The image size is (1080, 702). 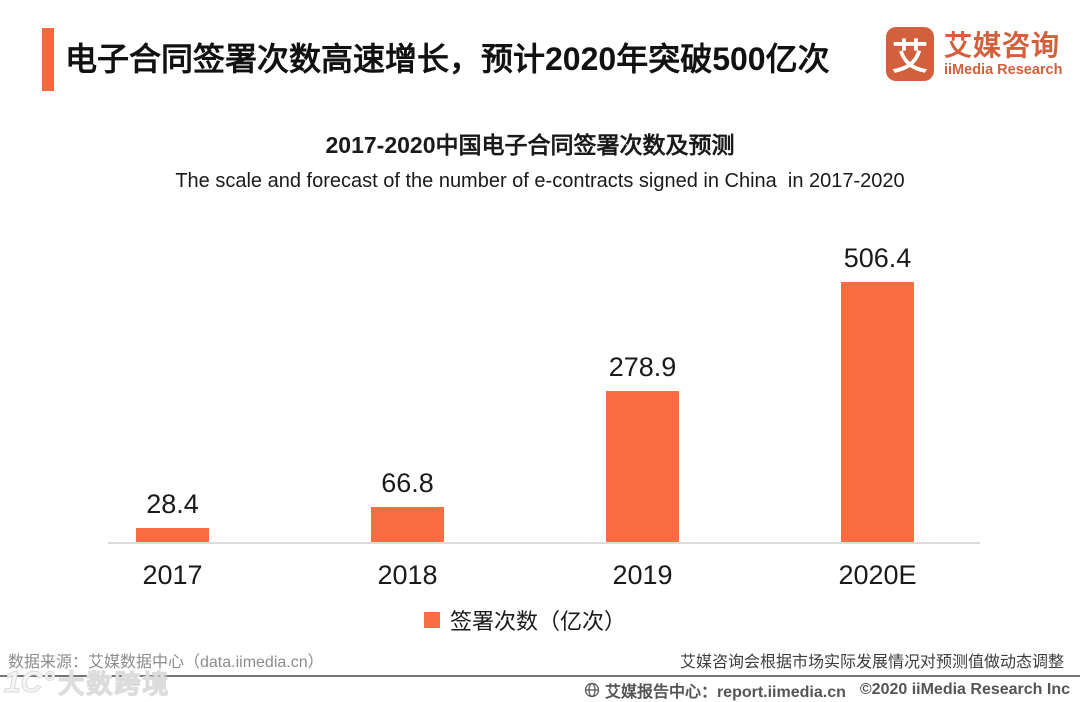 What do you see at coordinates (642, 575) in the screenshot?
I see `x-axis-label: 2019` at bounding box center [642, 575].